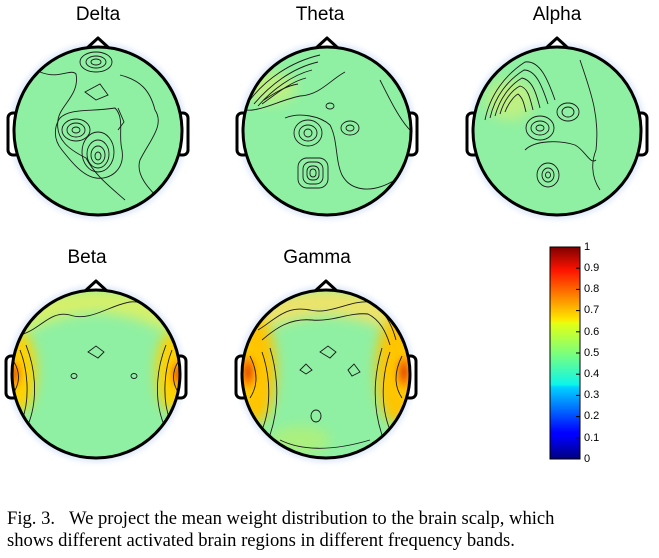 Image resolution: width=659 pixels, height=558 pixels. What do you see at coordinates (587, 459) in the screenshot?
I see `colorbar-tick-label: 0` at bounding box center [587, 459].